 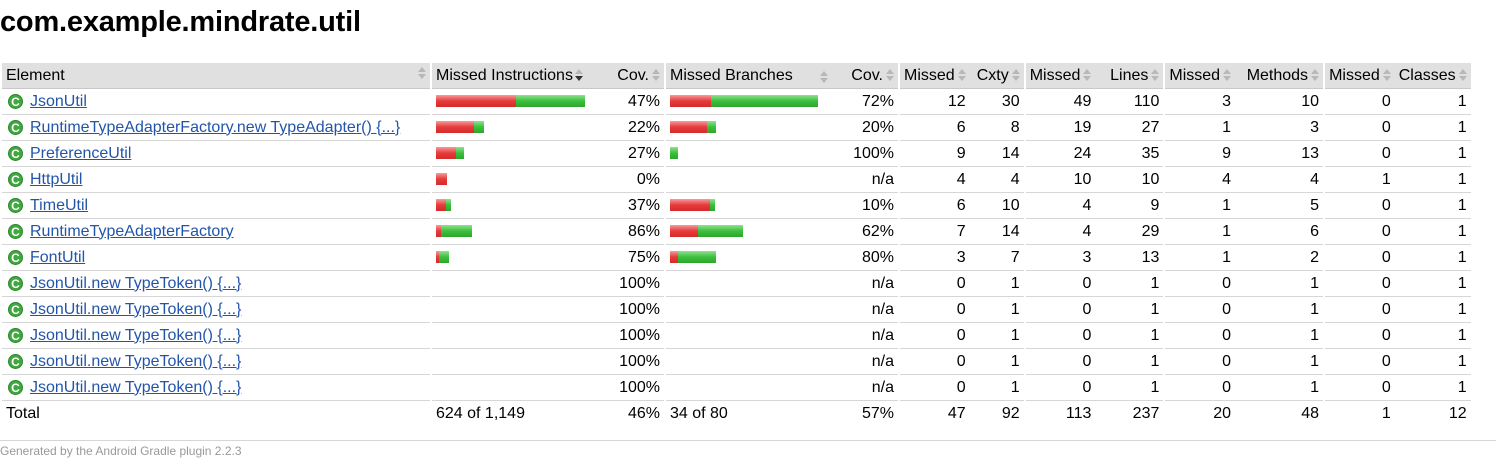 I want to click on total-missed-lines: 113, so click(x=1059, y=413).